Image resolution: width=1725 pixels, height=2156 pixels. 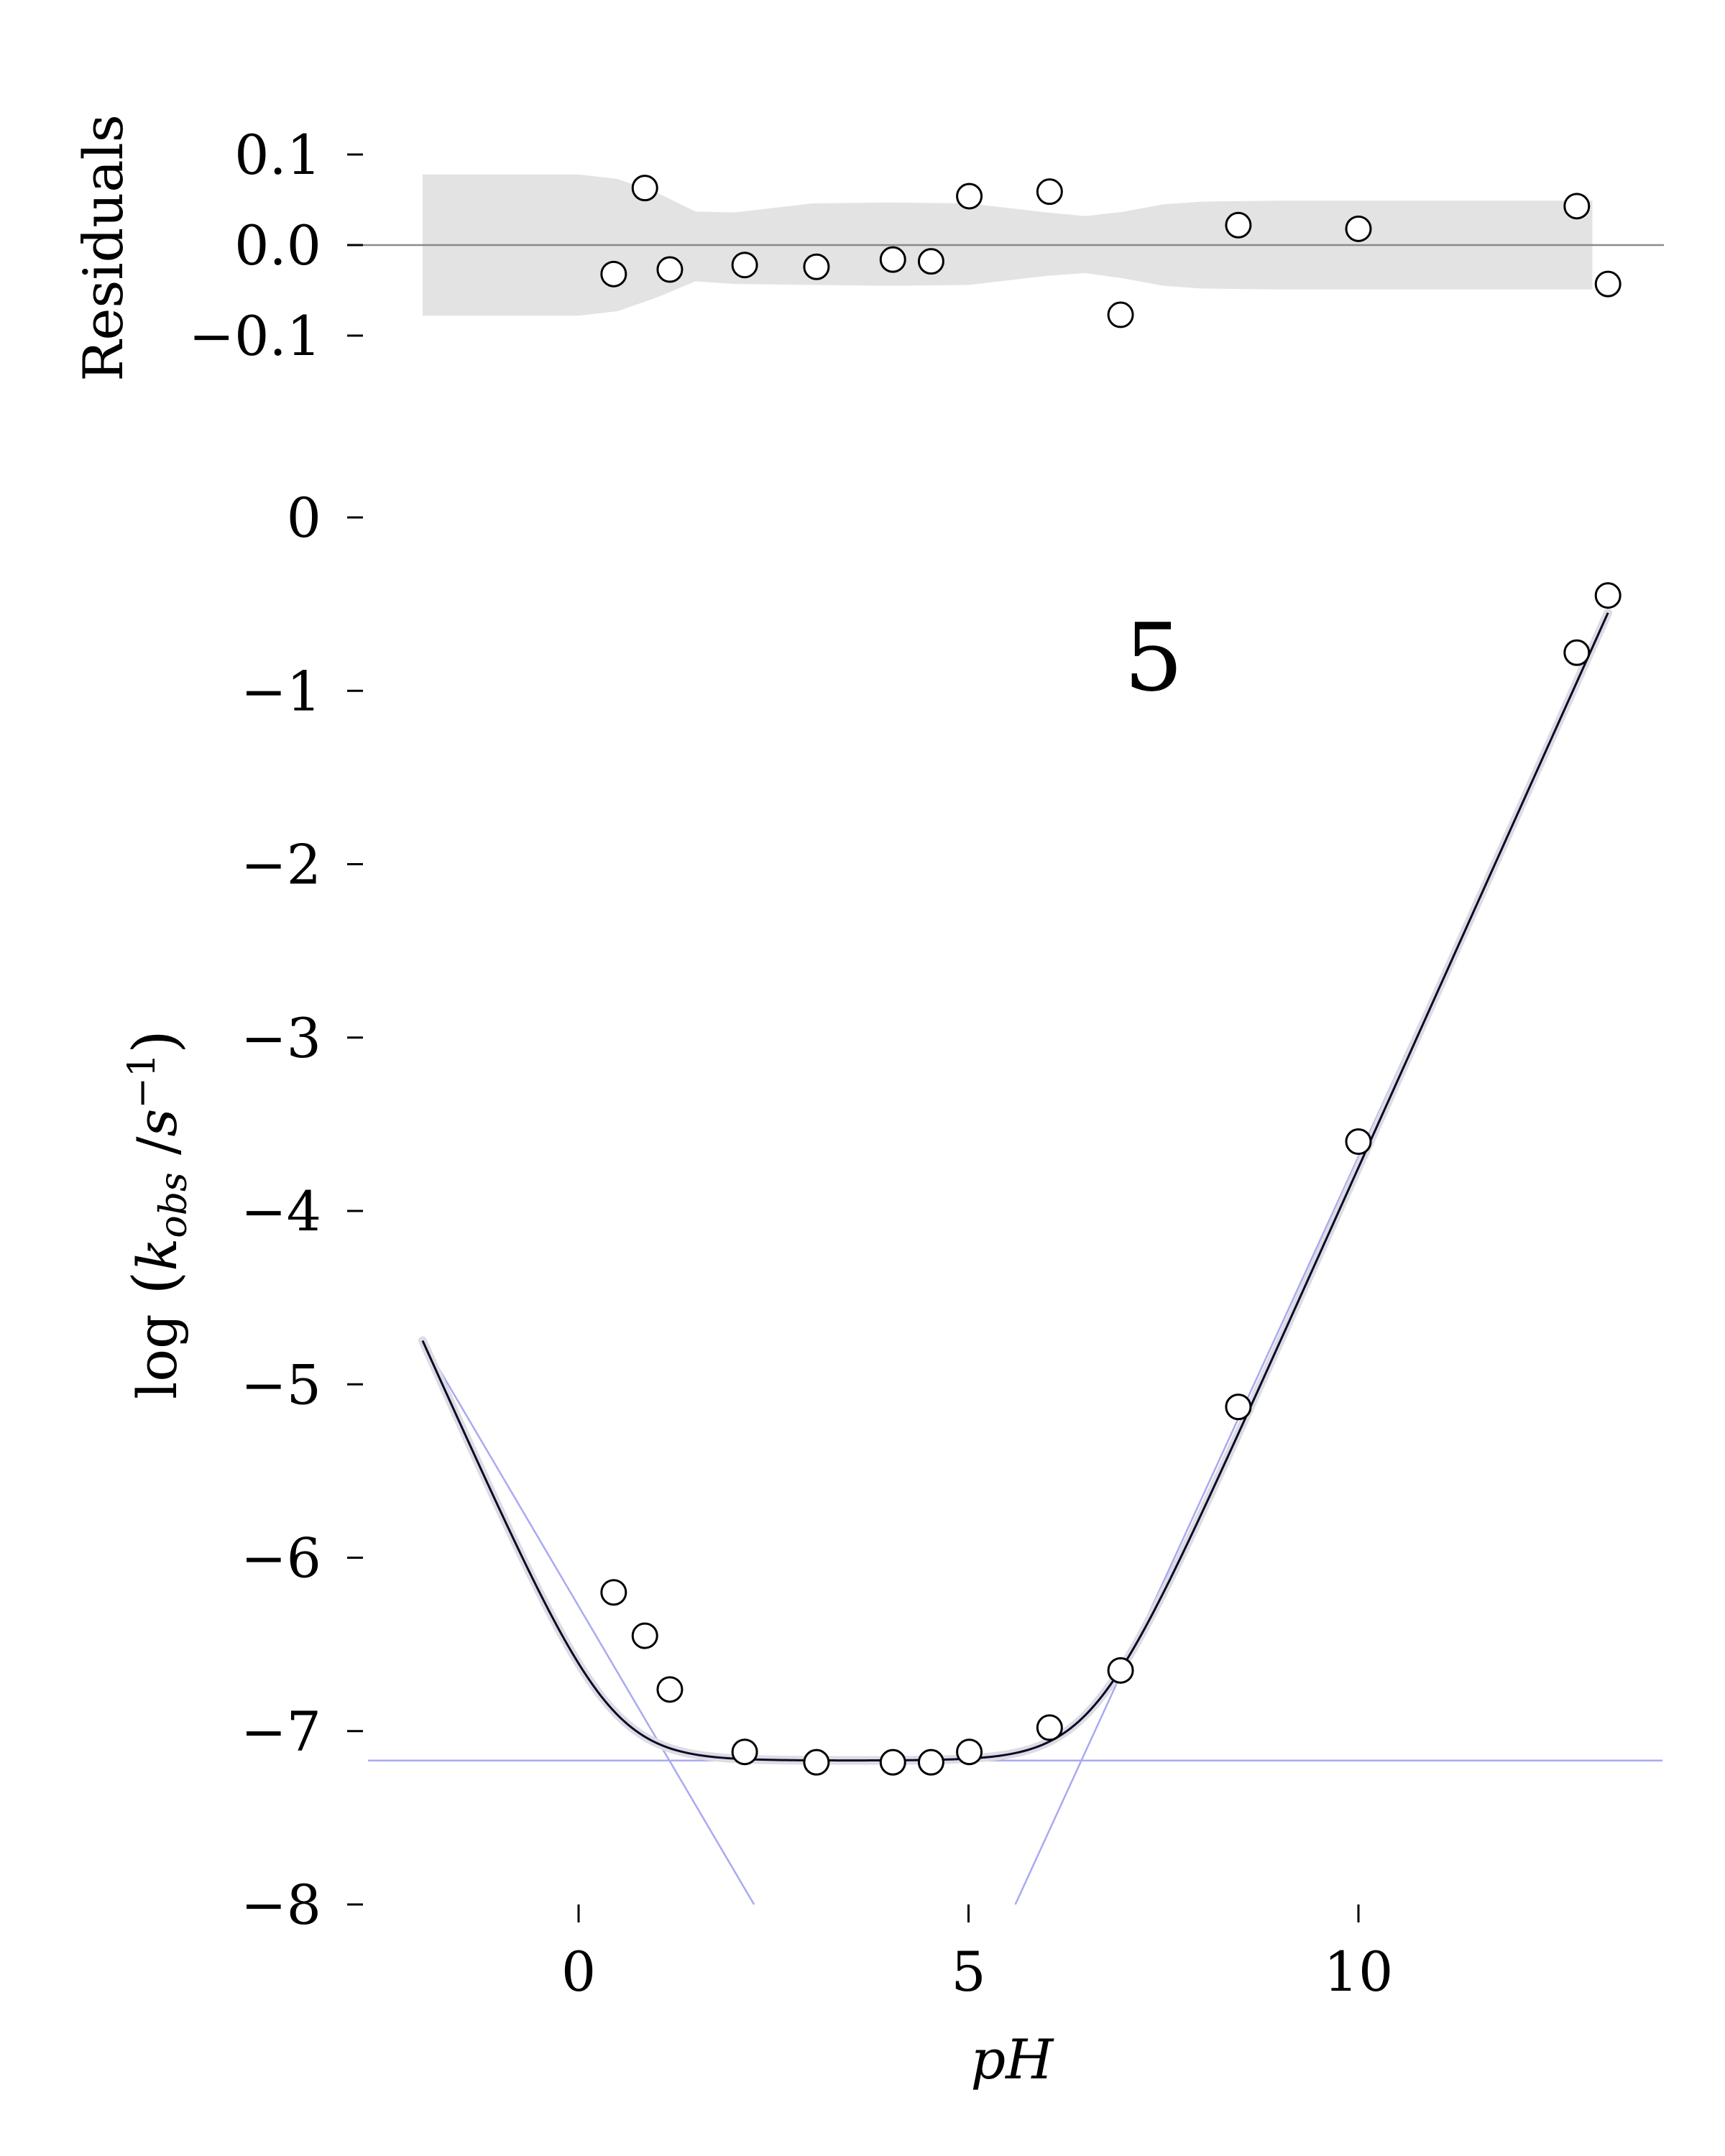 What do you see at coordinates (281, 1038) in the screenshot?
I see `y-tick-label: −3` at bounding box center [281, 1038].